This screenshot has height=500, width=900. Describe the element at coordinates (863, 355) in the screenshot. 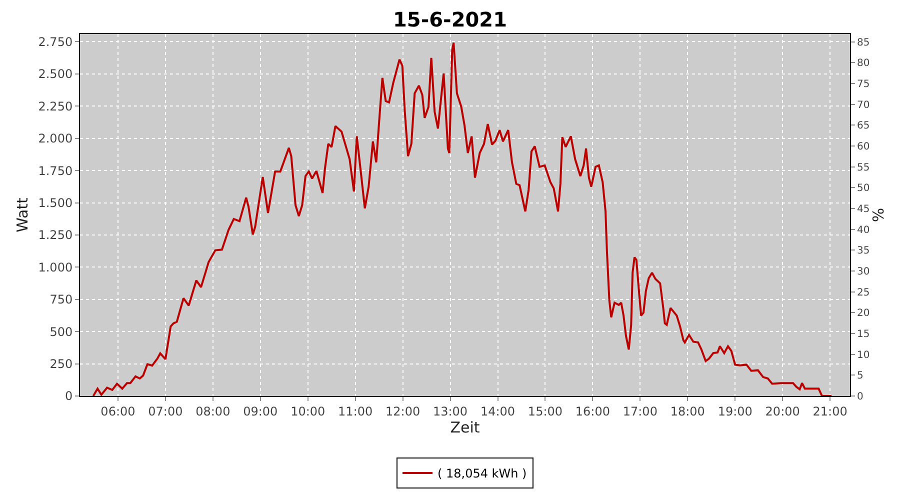

I see `y2-tick-label: 10` at that location.